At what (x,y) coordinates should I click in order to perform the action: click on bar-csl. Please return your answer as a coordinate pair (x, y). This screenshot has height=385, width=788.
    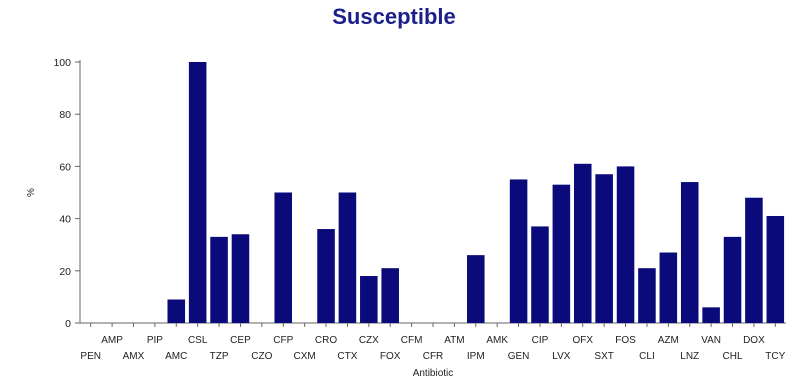
    Looking at the image, I should click on (197, 192).